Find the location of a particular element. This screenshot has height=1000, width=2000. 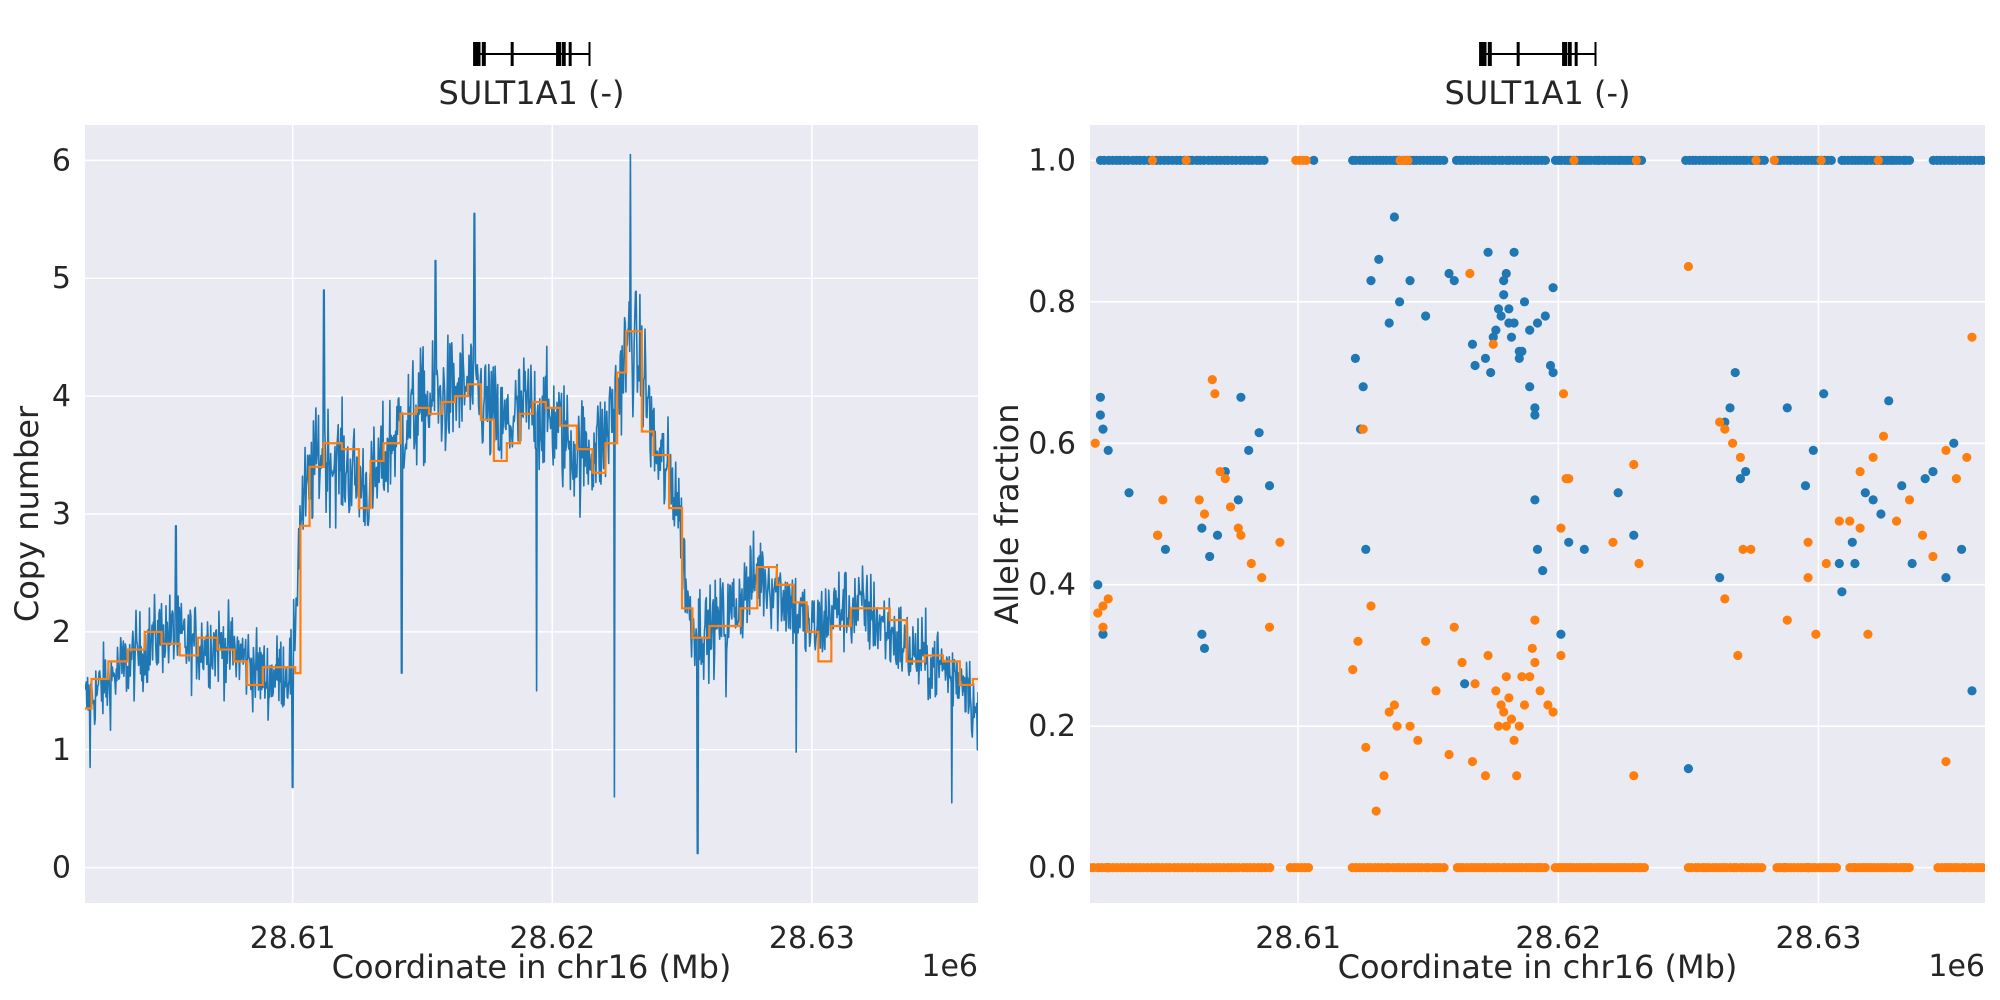

x-tick-label: 28.62 is located at coordinates (552, 938).